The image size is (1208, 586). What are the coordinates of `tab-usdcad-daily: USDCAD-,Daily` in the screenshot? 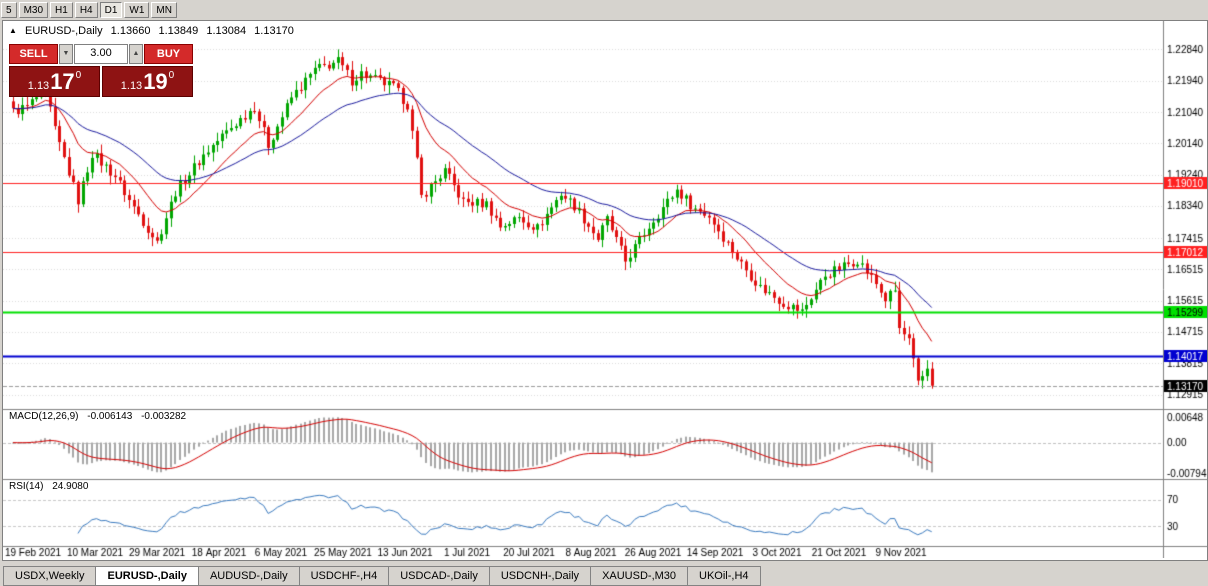 It's located at (439, 576).